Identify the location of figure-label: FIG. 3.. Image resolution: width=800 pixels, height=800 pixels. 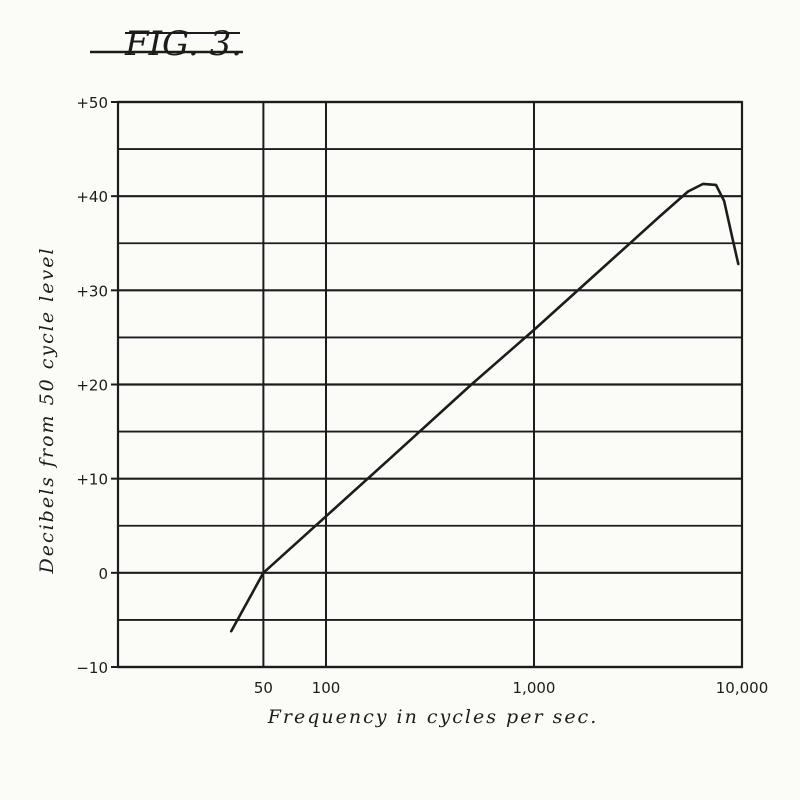
(183, 44).